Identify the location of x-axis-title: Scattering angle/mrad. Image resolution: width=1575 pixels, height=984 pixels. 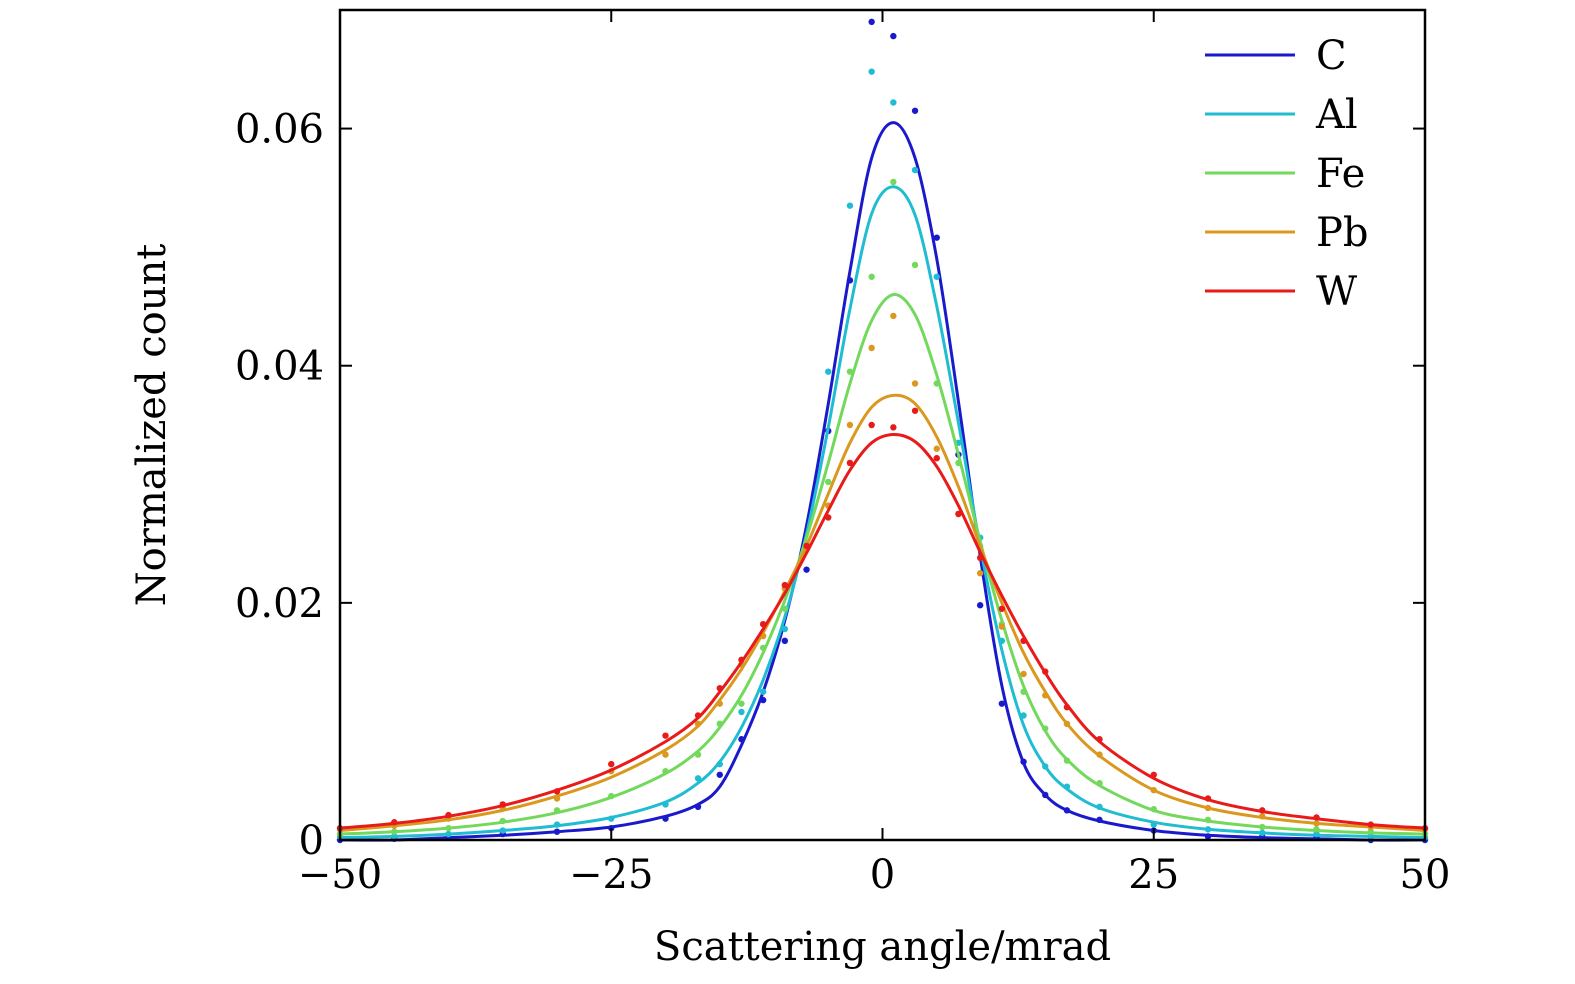
(882, 947).